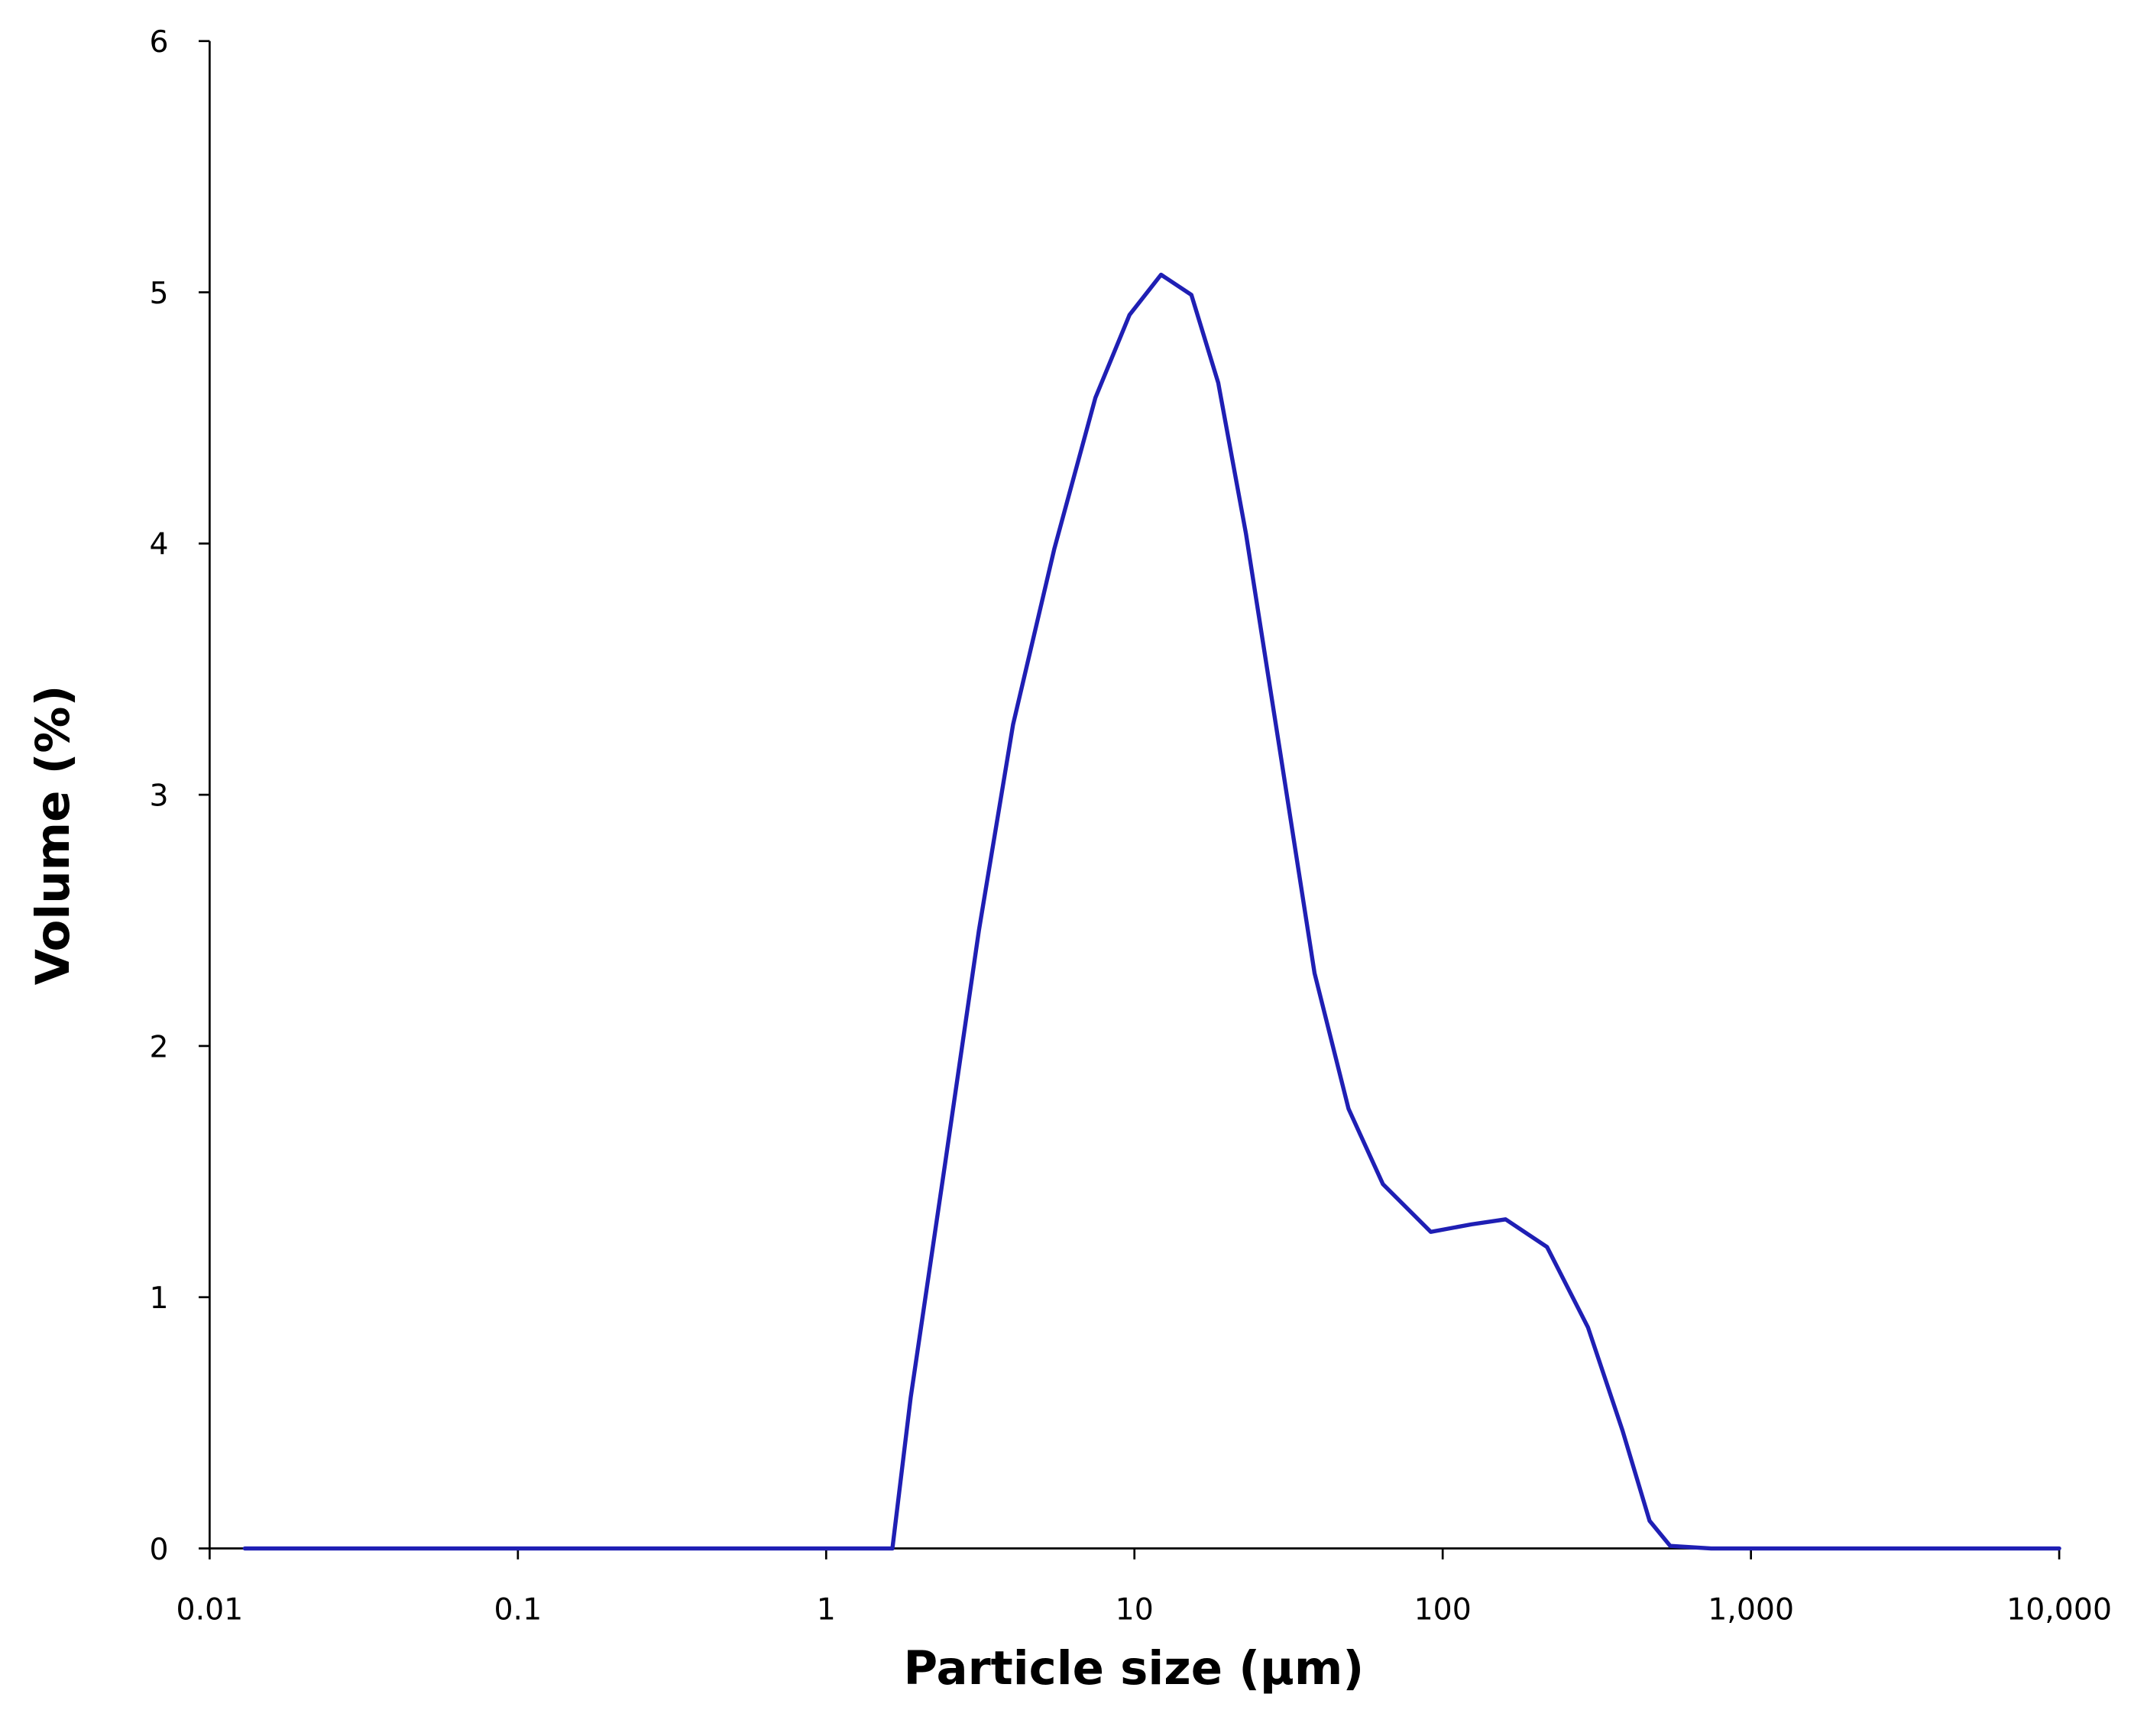 The image size is (2147, 1736). Describe the element at coordinates (159, 795) in the screenshot. I see `y-tick-label: 3` at that location.